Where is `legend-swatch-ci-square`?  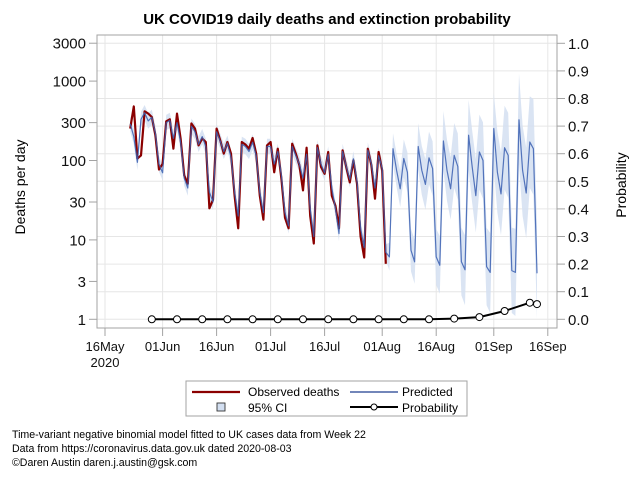 legend-swatch-ci-square is located at coordinates (221, 407).